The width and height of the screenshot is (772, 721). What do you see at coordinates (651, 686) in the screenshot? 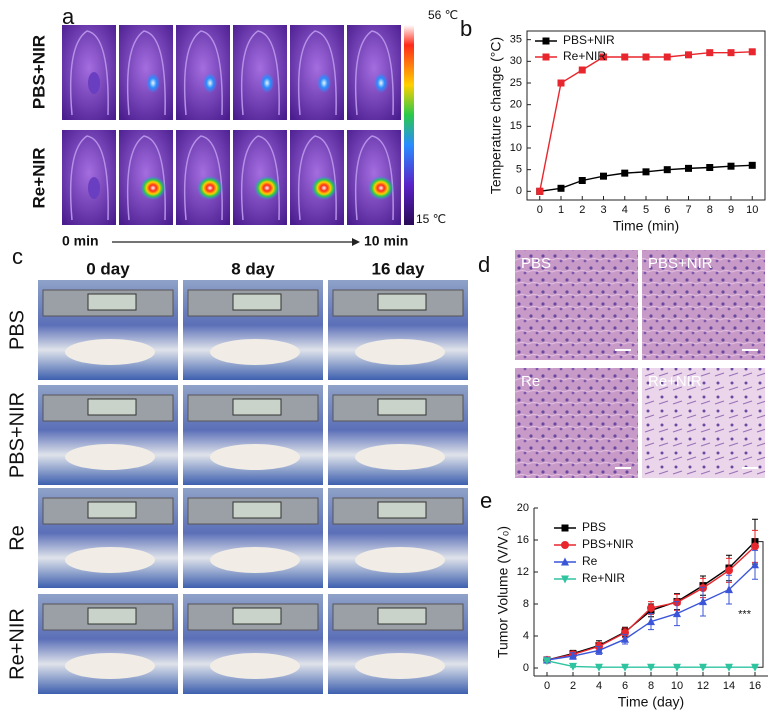
I see `x-tick-label: 8` at bounding box center [651, 686].